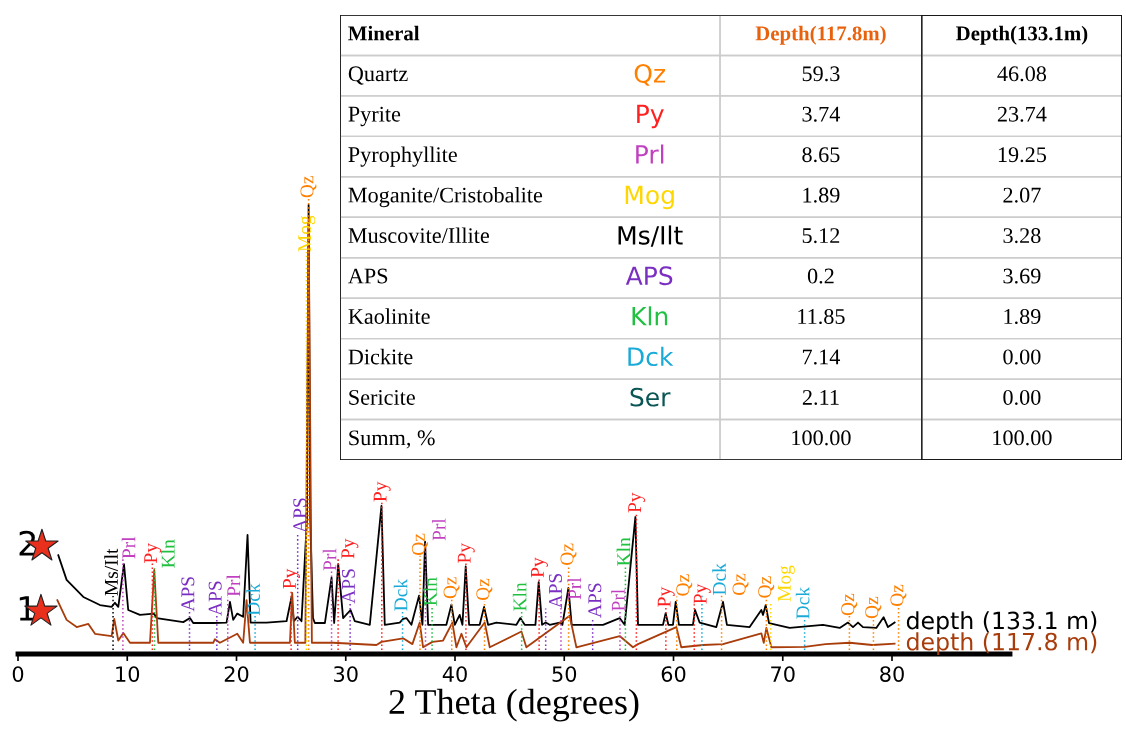 This screenshot has width=1126, height=742. What do you see at coordinates (820, 35) in the screenshot?
I see `legend-label: Depth(117.8m)` at bounding box center [820, 35].